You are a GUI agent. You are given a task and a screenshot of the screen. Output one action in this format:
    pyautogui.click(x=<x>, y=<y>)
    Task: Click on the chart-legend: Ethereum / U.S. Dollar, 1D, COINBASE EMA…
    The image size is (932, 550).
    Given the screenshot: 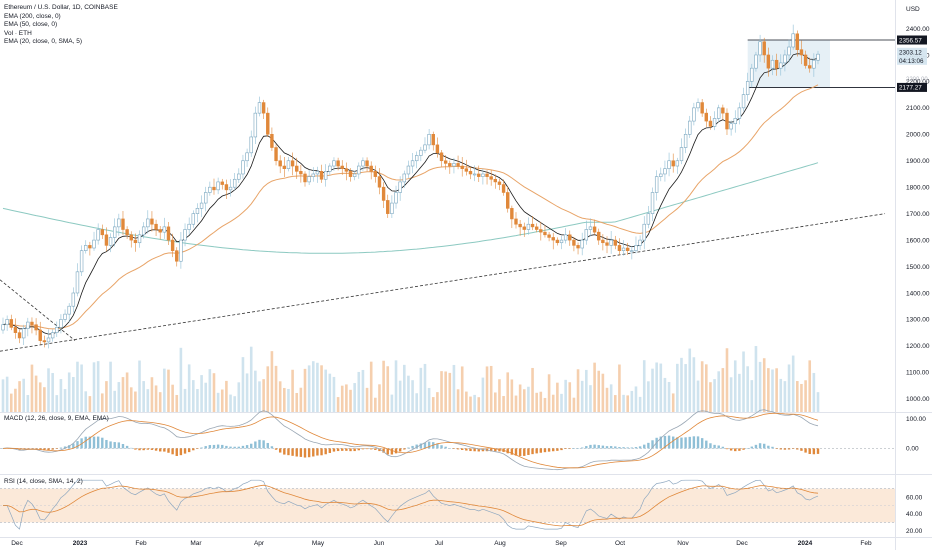 What is the action you would take?
    pyautogui.click(x=61, y=25)
    